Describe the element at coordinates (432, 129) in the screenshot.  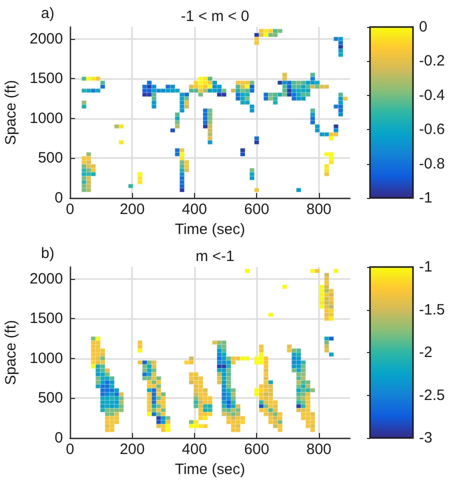
I see `color-bar-label: -0.6` at that location.